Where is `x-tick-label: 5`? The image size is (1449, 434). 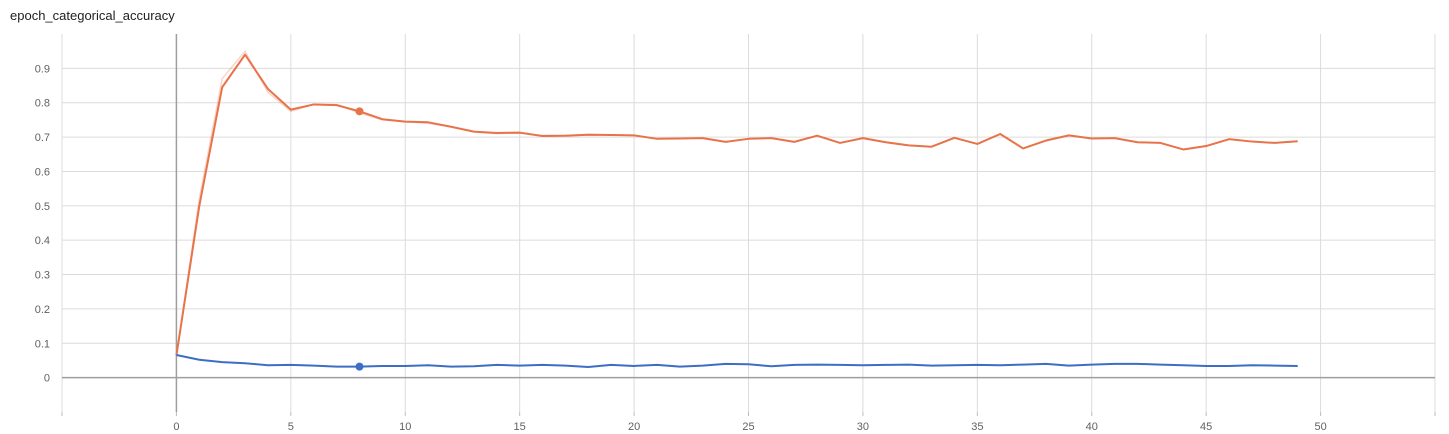 x-tick-label: 5 is located at coordinates (291, 427).